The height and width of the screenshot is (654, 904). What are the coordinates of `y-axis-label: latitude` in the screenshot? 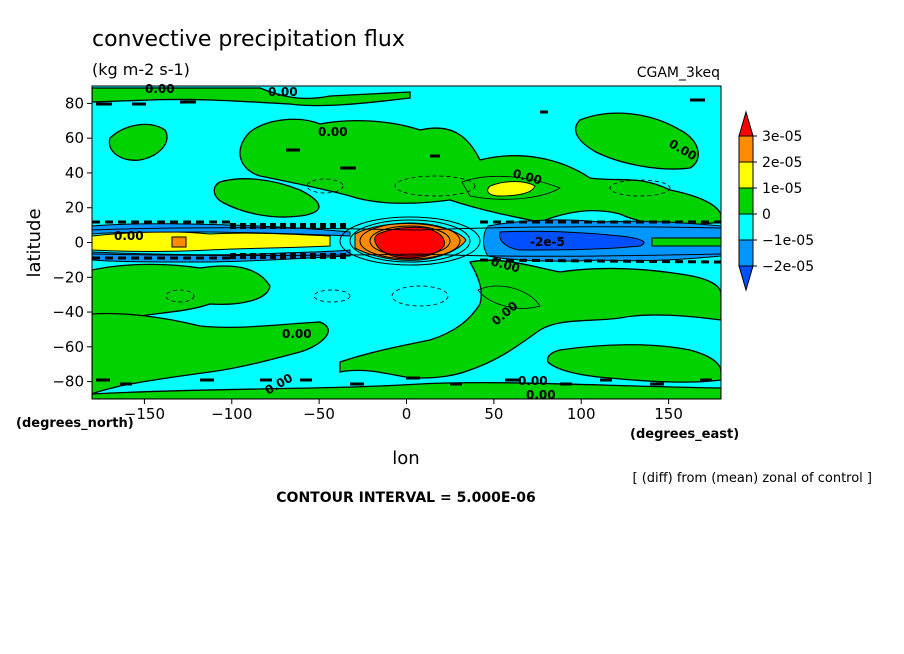 It's located at (34, 242).